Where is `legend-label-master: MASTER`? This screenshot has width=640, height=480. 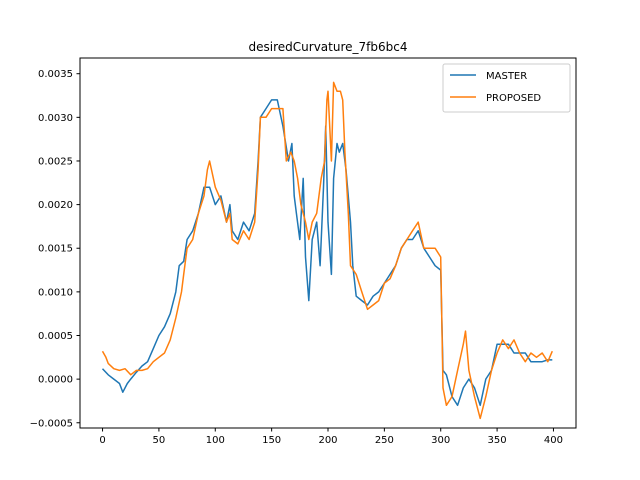
legend-label-master: MASTER is located at coordinates (506, 76).